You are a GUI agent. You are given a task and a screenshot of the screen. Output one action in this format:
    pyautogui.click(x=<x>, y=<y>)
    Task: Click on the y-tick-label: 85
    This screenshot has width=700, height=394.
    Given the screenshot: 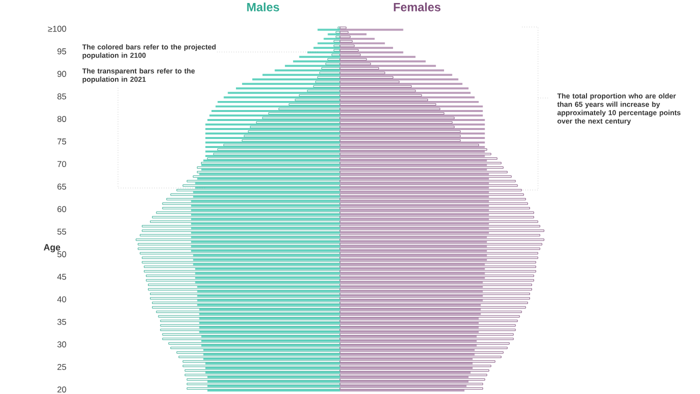 What is the action you would take?
    pyautogui.click(x=61, y=96)
    